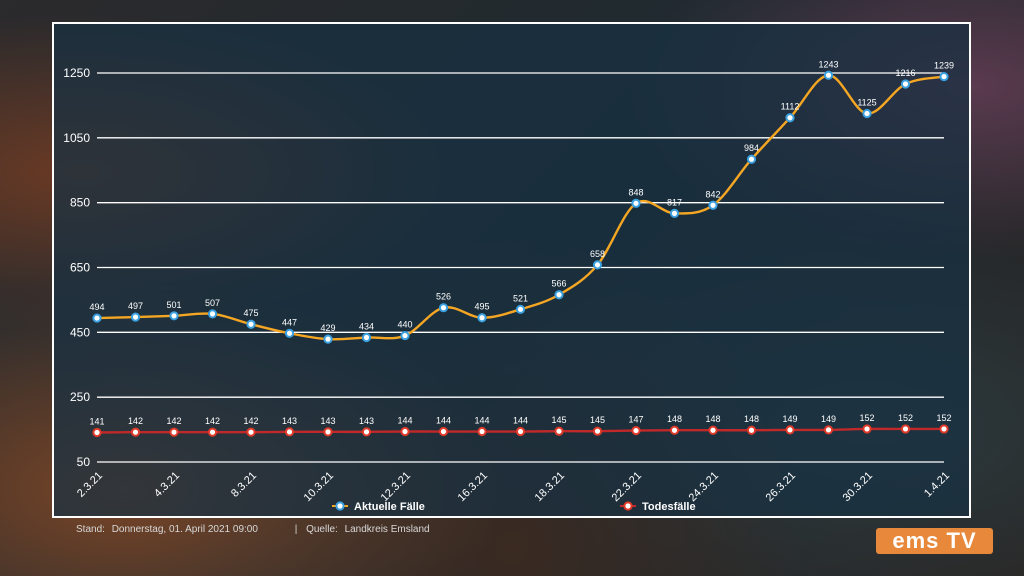  Describe the element at coordinates (704, 487) in the screenshot. I see `x-tick-label: 24.3.21` at that location.